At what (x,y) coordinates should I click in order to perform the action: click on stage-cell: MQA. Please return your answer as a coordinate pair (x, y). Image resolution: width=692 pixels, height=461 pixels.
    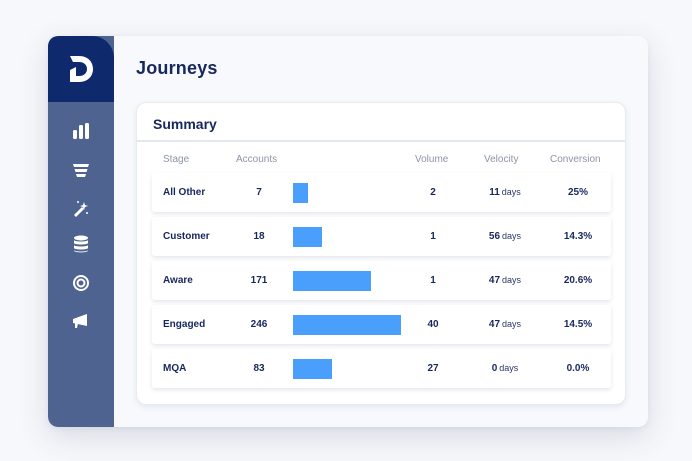
    Looking at the image, I should click on (175, 368).